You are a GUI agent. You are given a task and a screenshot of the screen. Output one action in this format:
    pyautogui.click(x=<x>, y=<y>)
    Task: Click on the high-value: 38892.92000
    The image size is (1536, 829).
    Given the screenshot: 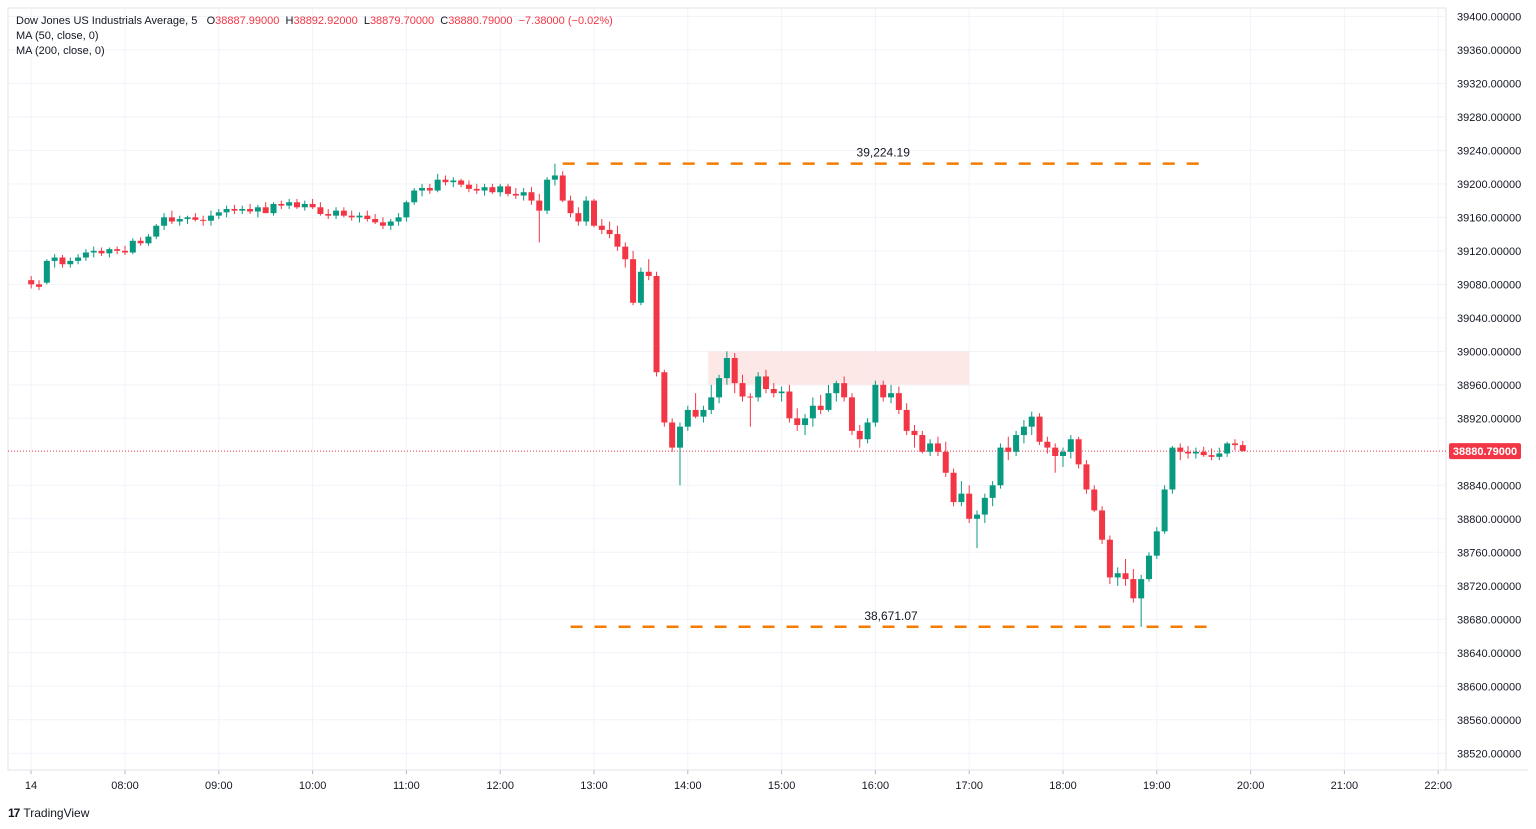 What is the action you would take?
    pyautogui.click(x=325, y=21)
    